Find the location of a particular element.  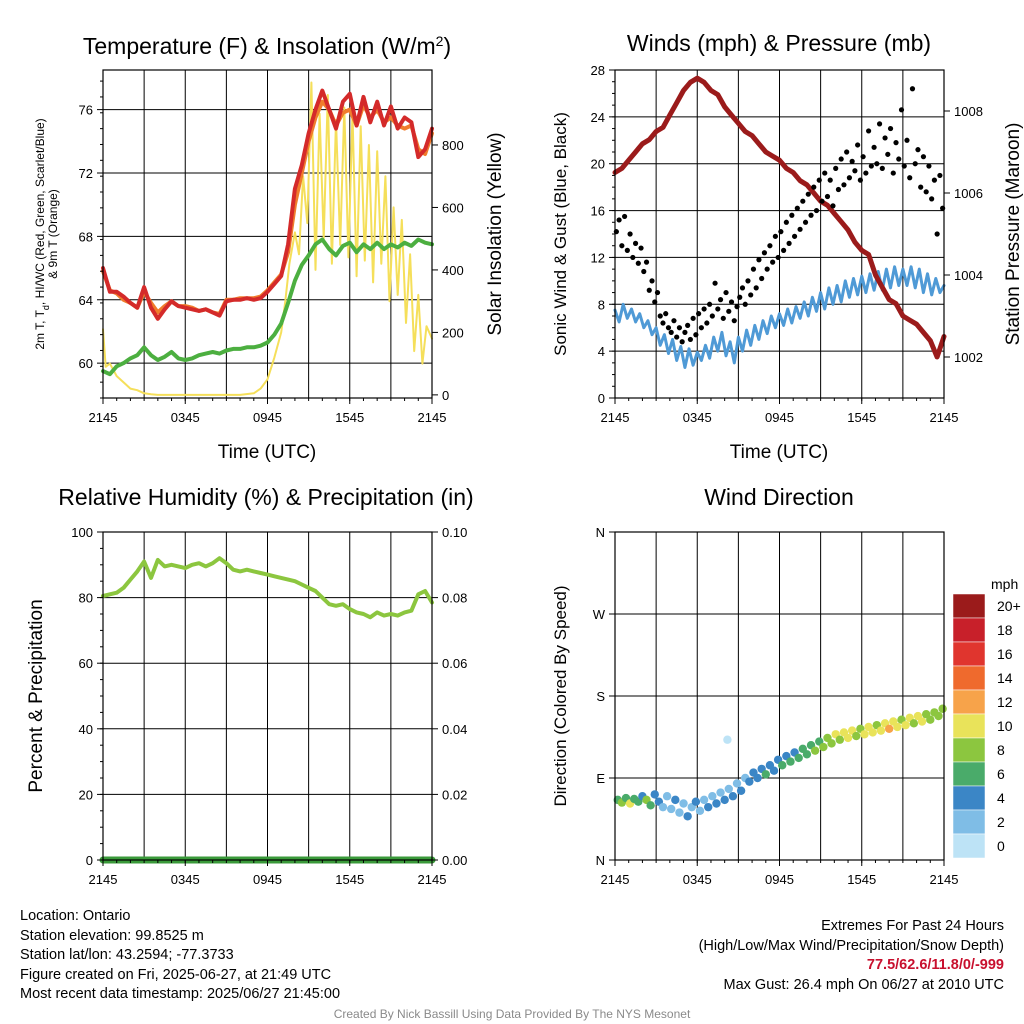

left-tick-label: 72 is located at coordinates (86, 173).